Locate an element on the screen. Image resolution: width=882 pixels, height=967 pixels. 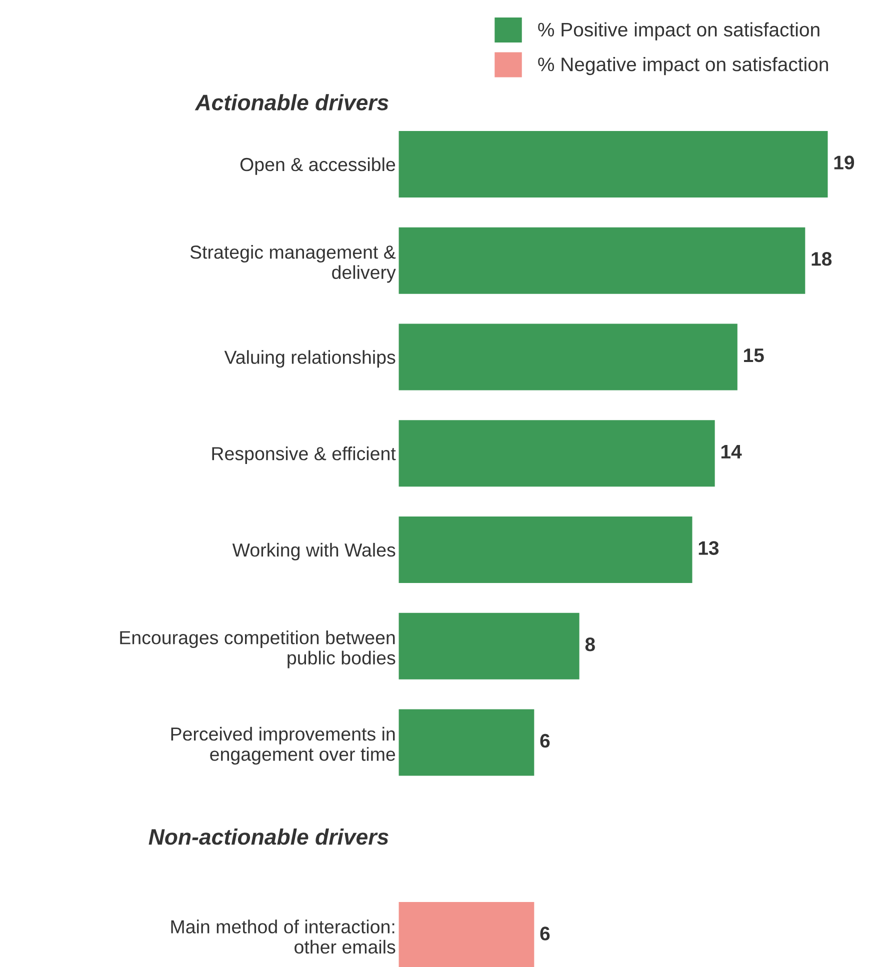
y-tick-label: Valuing relationships is located at coordinates (310, 359).